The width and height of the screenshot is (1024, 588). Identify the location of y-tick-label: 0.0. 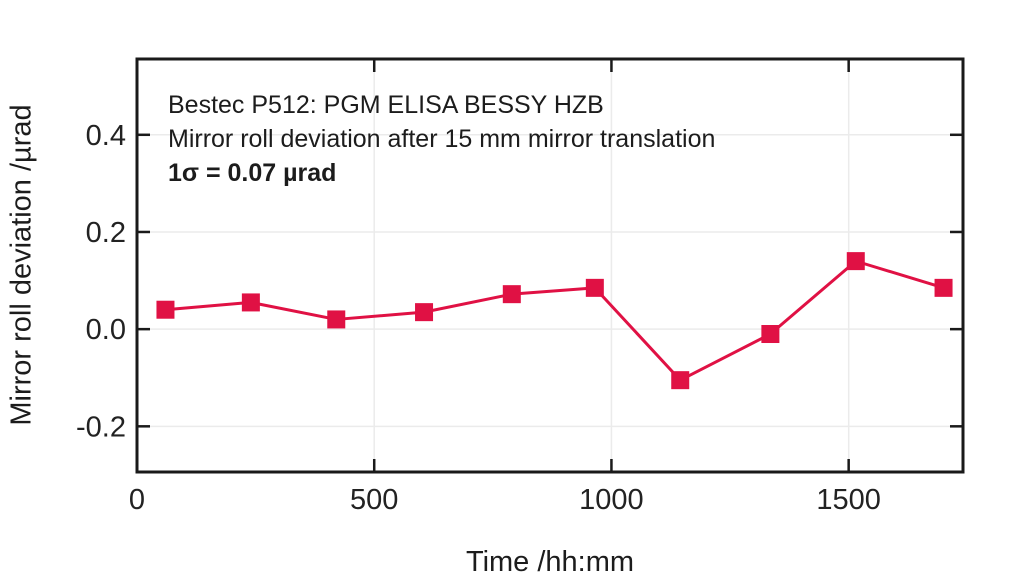
(106, 330).